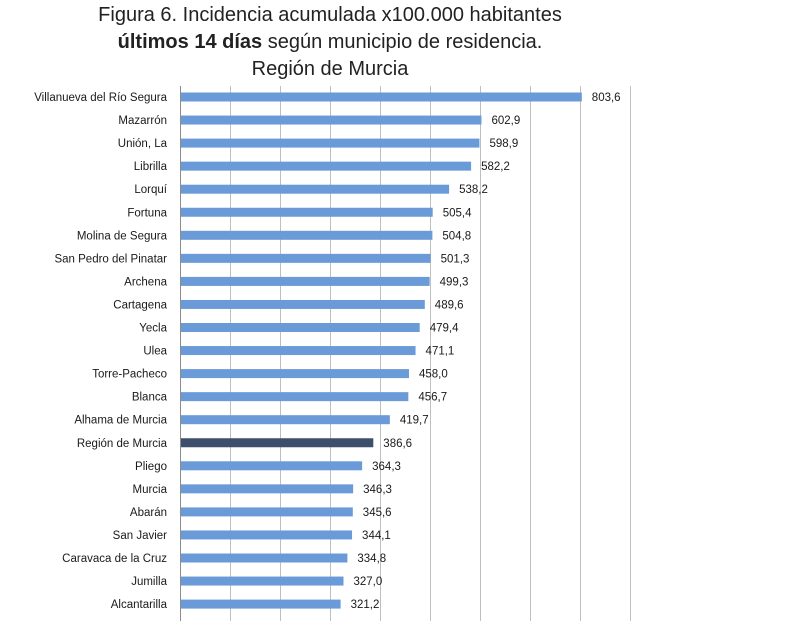 This screenshot has width=800, height=621. I want to click on title-line-2-rest: según municipio de residencia., so click(402, 42).